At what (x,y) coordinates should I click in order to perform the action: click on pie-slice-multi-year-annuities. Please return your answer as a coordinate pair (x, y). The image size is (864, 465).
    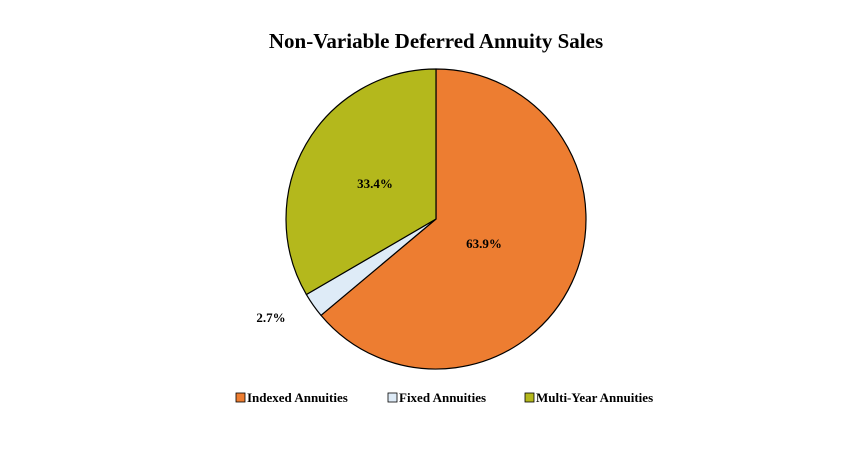
    Looking at the image, I should click on (361, 182).